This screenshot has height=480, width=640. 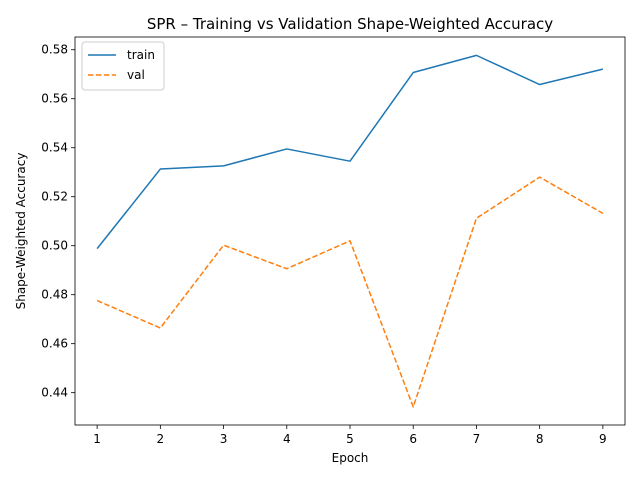 I want to click on x-tick-label: 4, so click(x=287, y=439).